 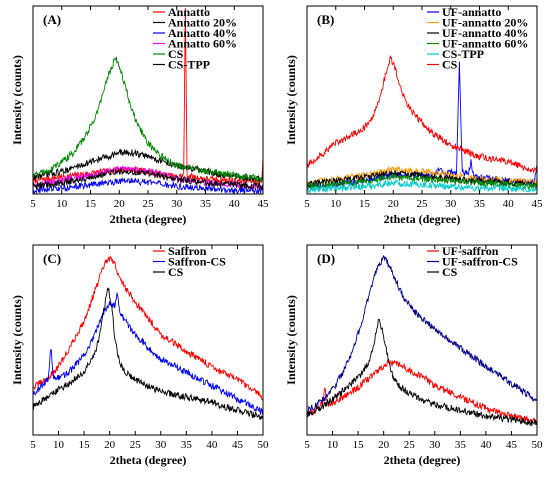 What do you see at coordinates (52, 258) in the screenshot?
I see `panel-label: (C)` at bounding box center [52, 258].